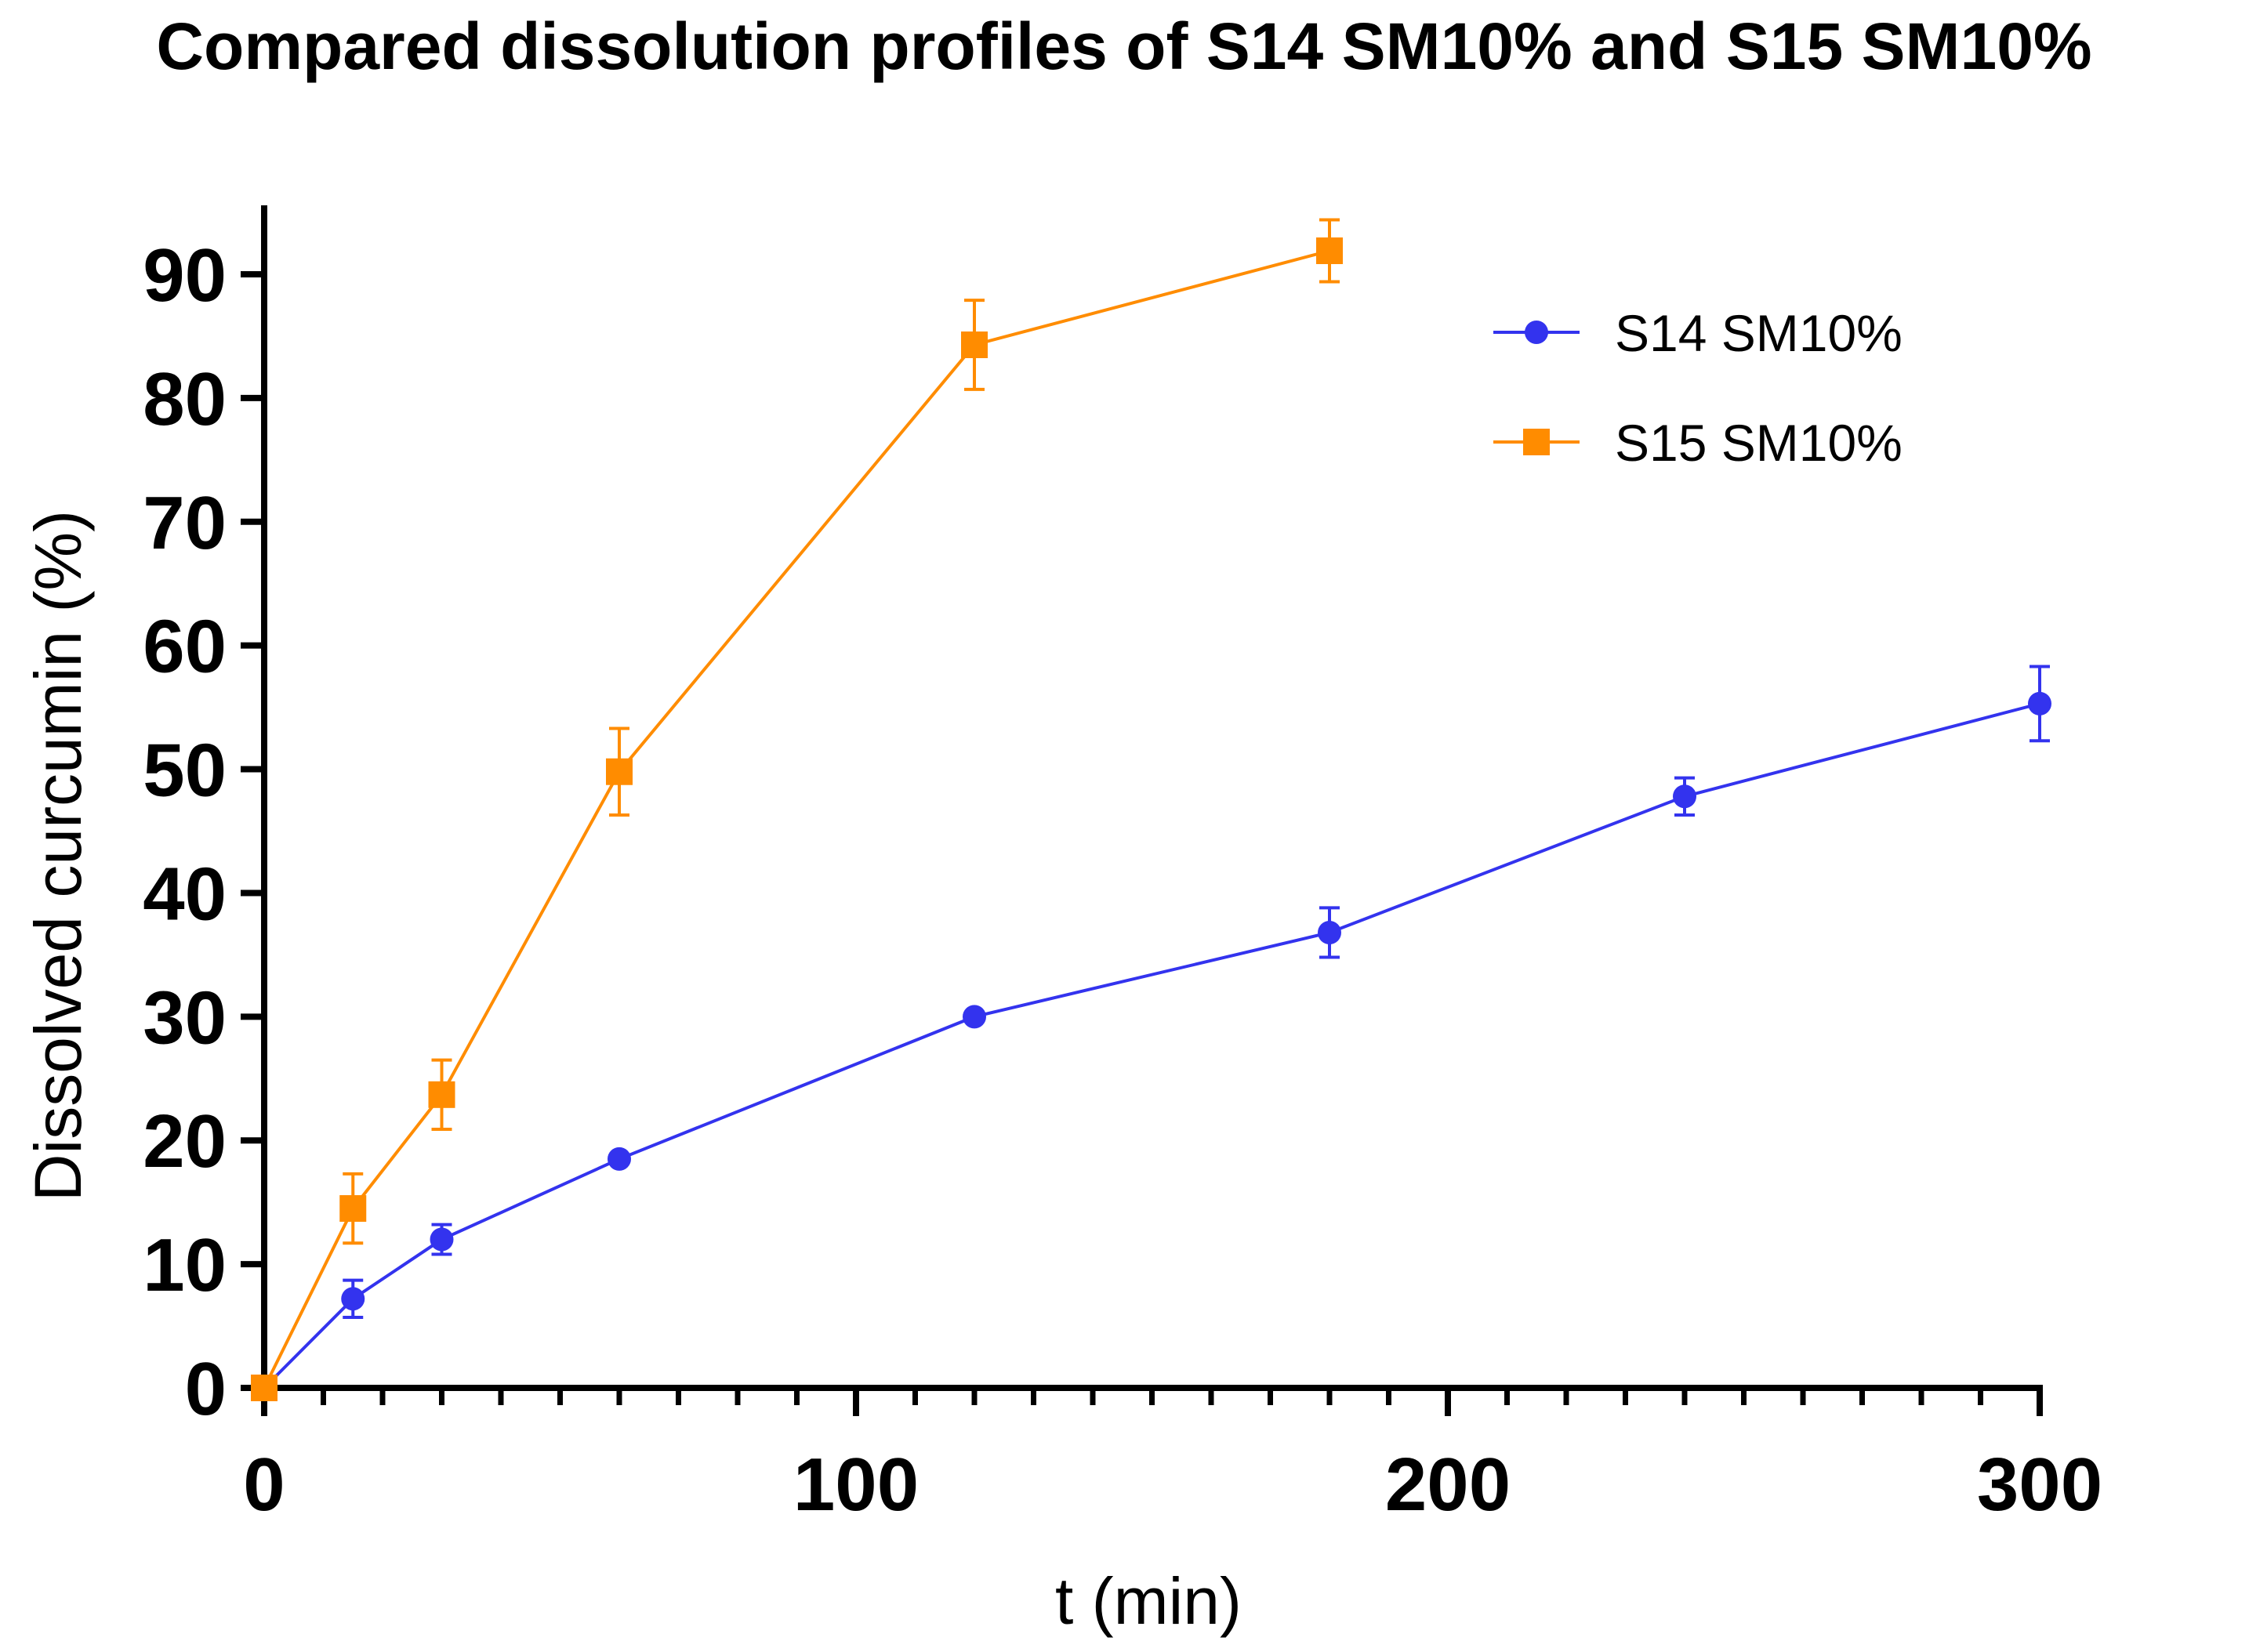 Image resolution: width=2249 pixels, height=1652 pixels. I want to click on x-tick-label: 100, so click(856, 1485).